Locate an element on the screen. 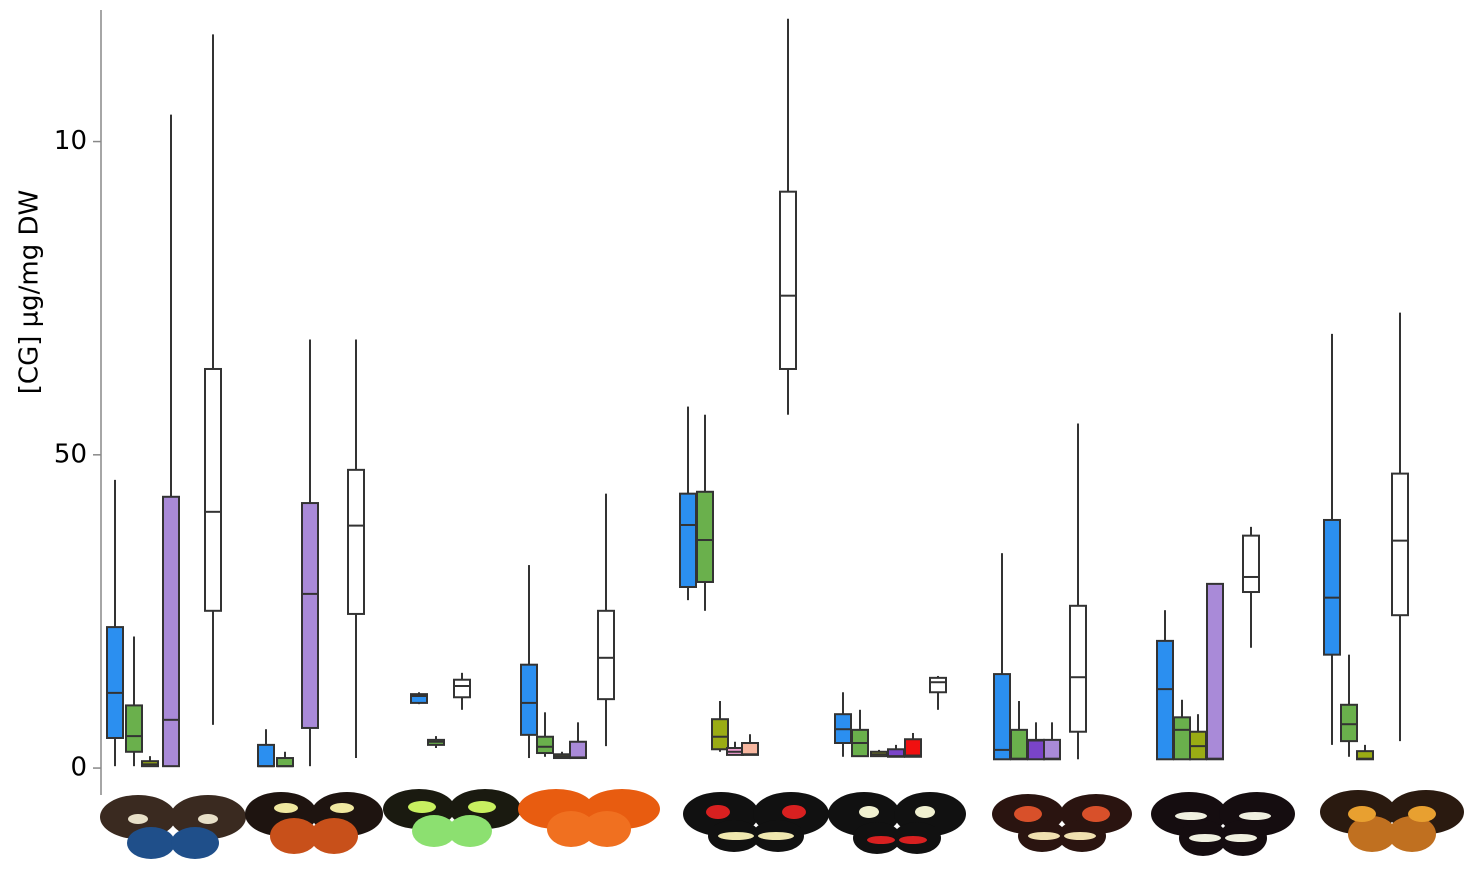  y-tick-label: 0 is located at coordinates (78, 768).